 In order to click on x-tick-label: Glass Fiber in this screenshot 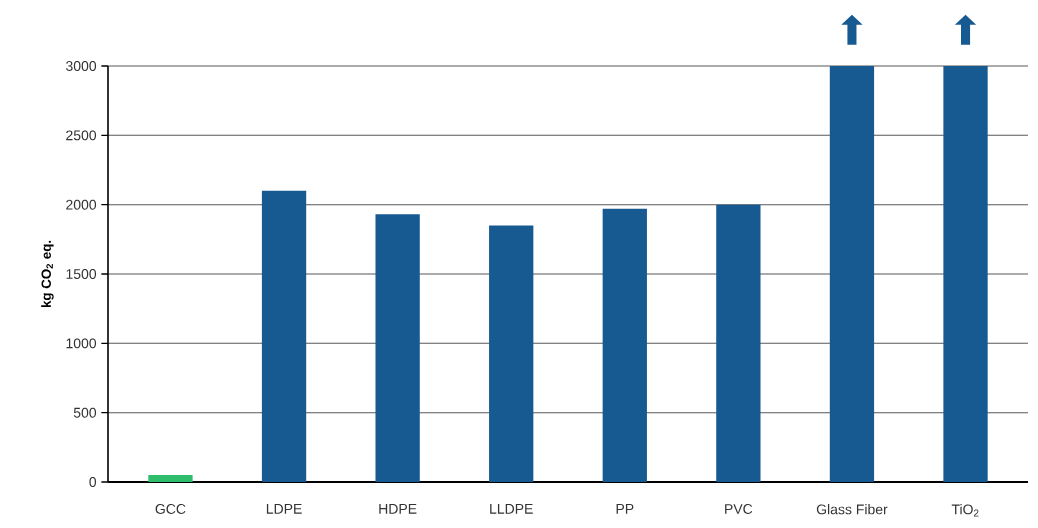, I will do `click(852, 509)`.